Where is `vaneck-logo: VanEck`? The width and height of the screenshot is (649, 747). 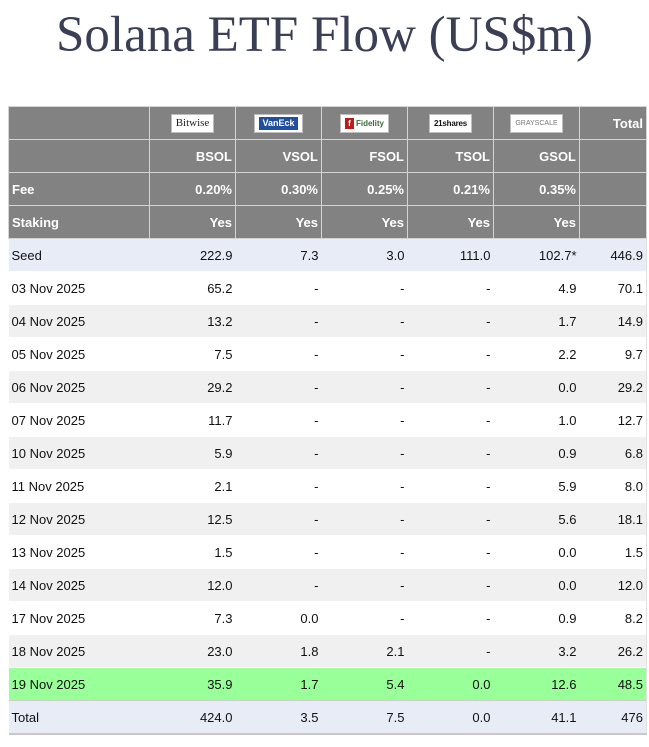
vaneck-logo: VanEck is located at coordinates (278, 123).